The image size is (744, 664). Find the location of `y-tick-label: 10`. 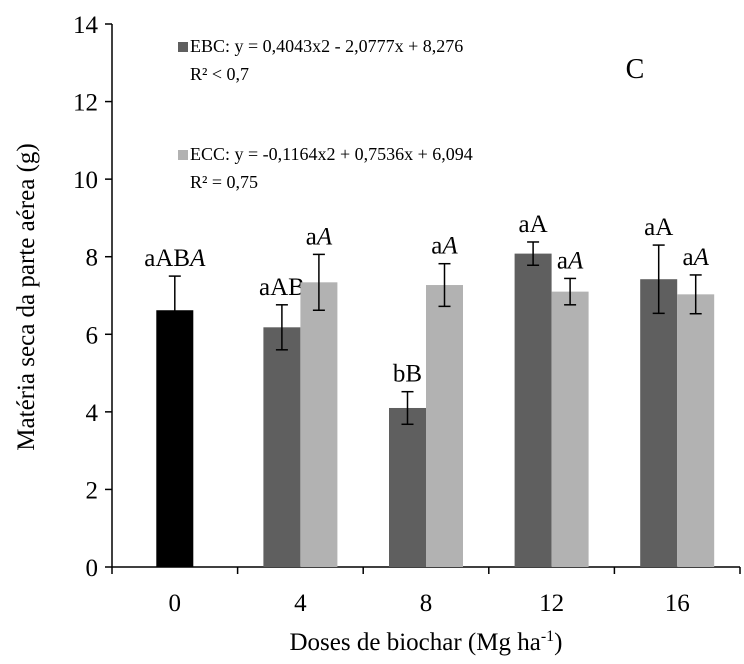

y-tick-label: 10 is located at coordinates (85, 180).